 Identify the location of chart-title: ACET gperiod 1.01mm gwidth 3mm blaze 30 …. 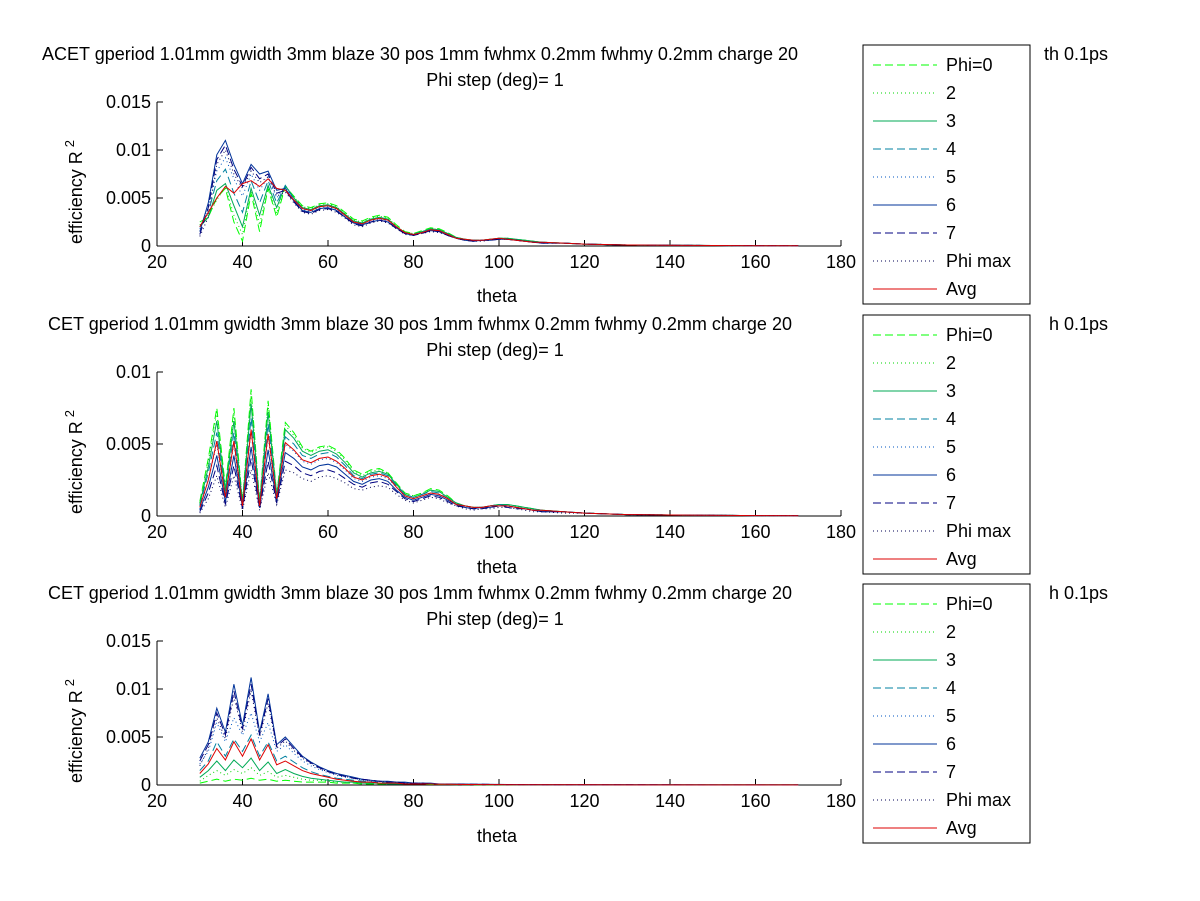
(420, 54).